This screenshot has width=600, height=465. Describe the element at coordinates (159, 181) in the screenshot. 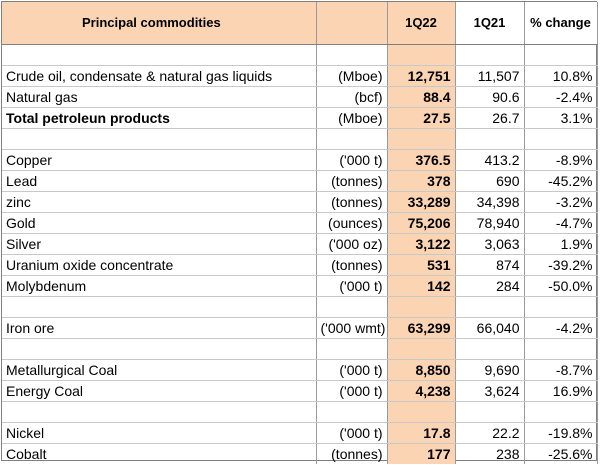

I see `commodity-name: Lead` at that location.